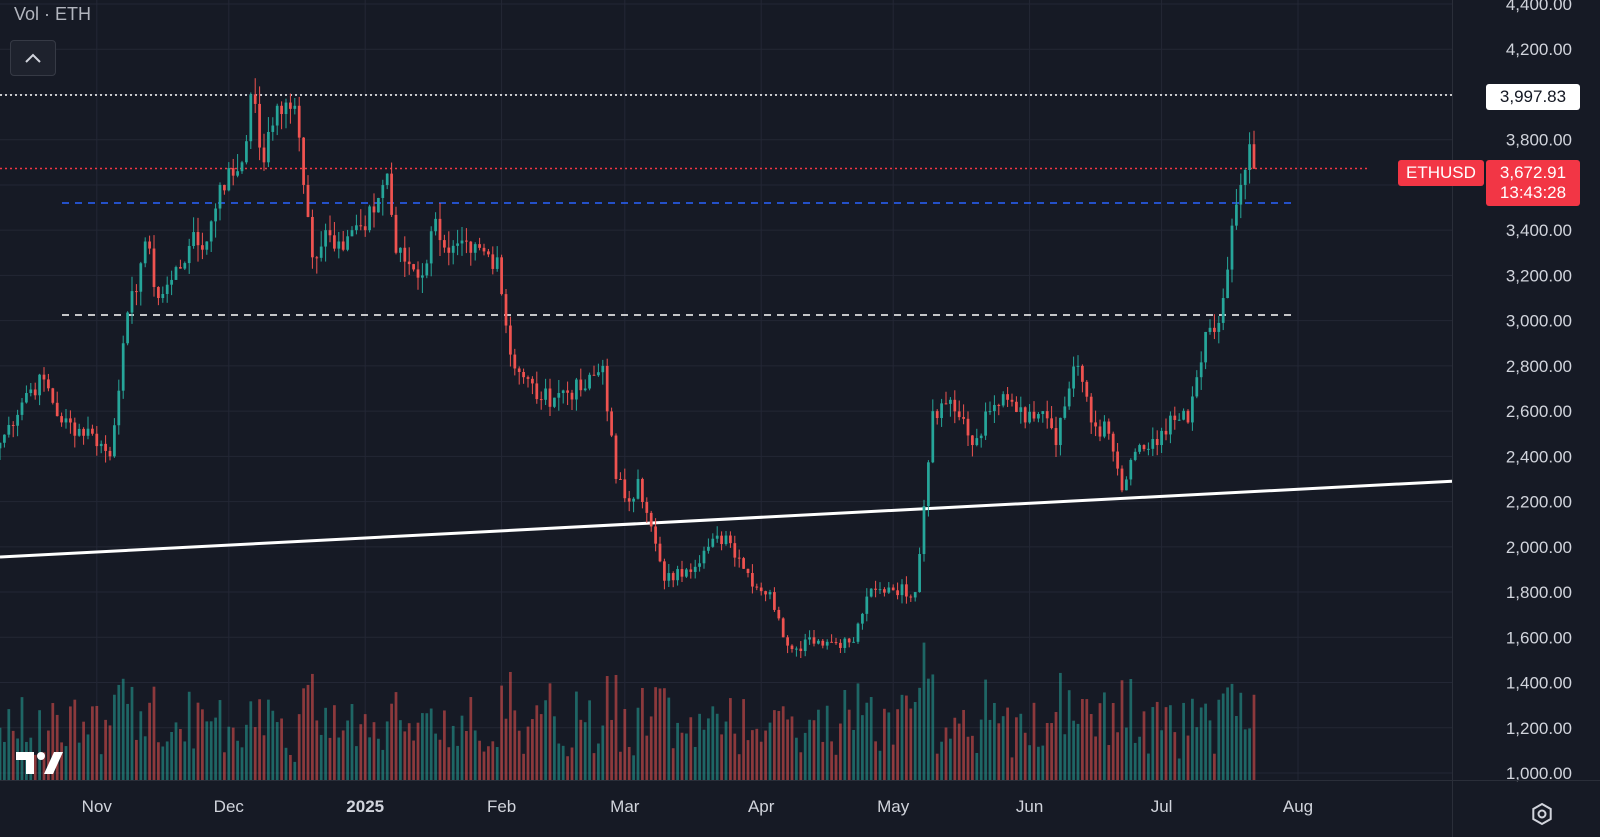 This screenshot has width=1600, height=837. Describe the element at coordinates (800, 798) in the screenshot. I see `time-axis: Nov Dec 2025 Feb Mar Apr May Jun Jul Aug` at that location.